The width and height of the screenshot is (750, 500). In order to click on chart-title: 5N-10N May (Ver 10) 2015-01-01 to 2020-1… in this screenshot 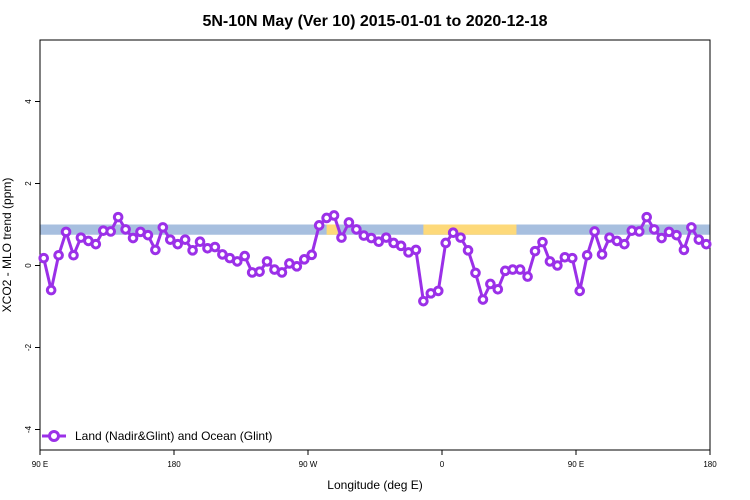, I will do `click(374, 21)`.